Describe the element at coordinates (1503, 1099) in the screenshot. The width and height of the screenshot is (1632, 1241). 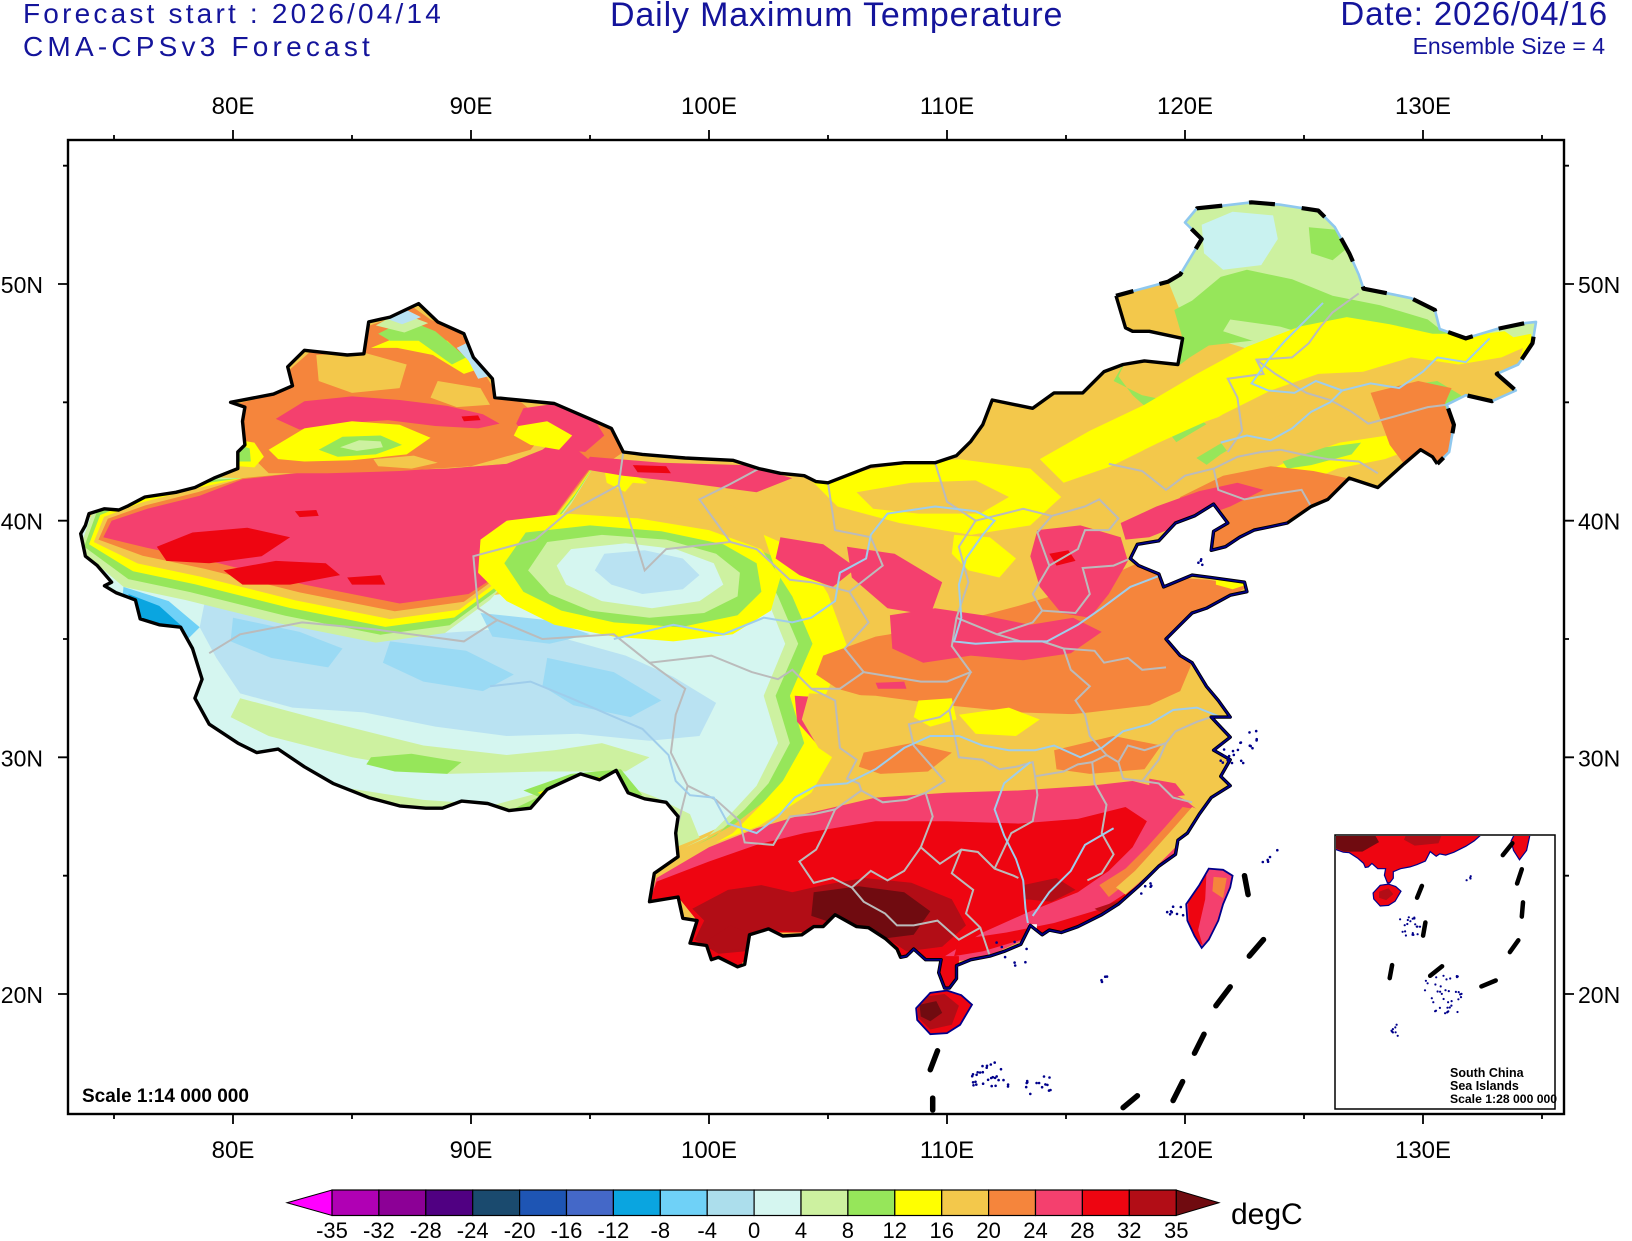
I see `svg-text: Scale 1:28 000 000` at that location.